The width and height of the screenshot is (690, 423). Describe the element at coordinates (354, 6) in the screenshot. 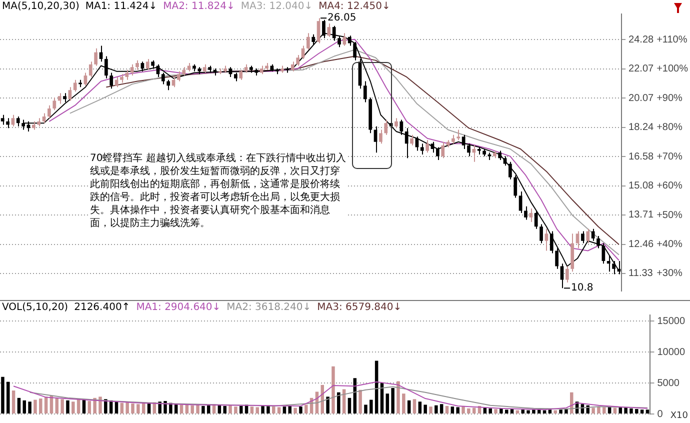

I see `text: MA4: 12.450↓` at that location.